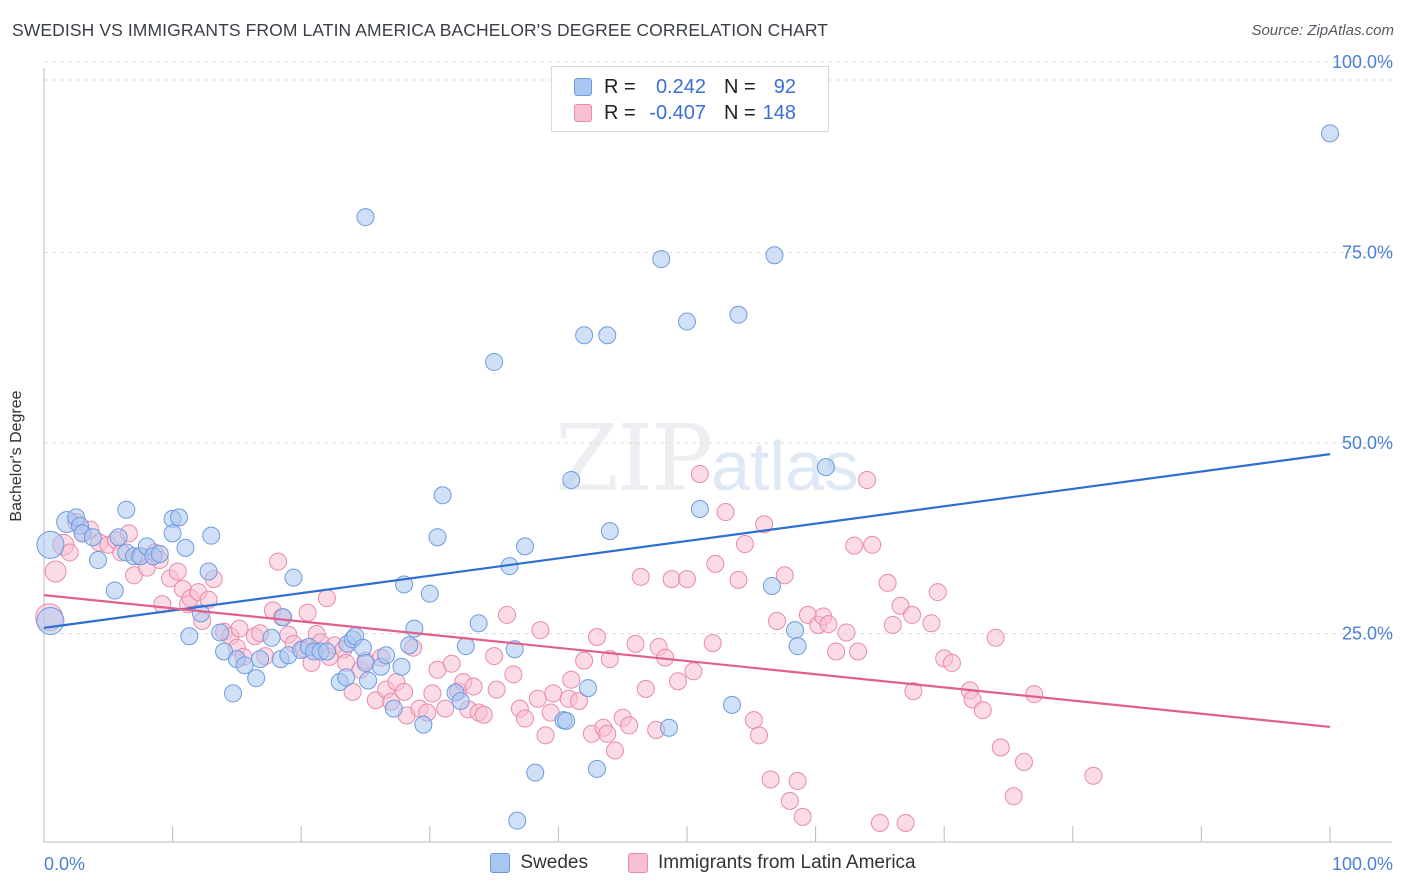 The height and width of the screenshot is (892, 1406). What do you see at coordinates (500, 863) in the screenshot?
I see `legend-swatch-swedes` at bounding box center [500, 863].